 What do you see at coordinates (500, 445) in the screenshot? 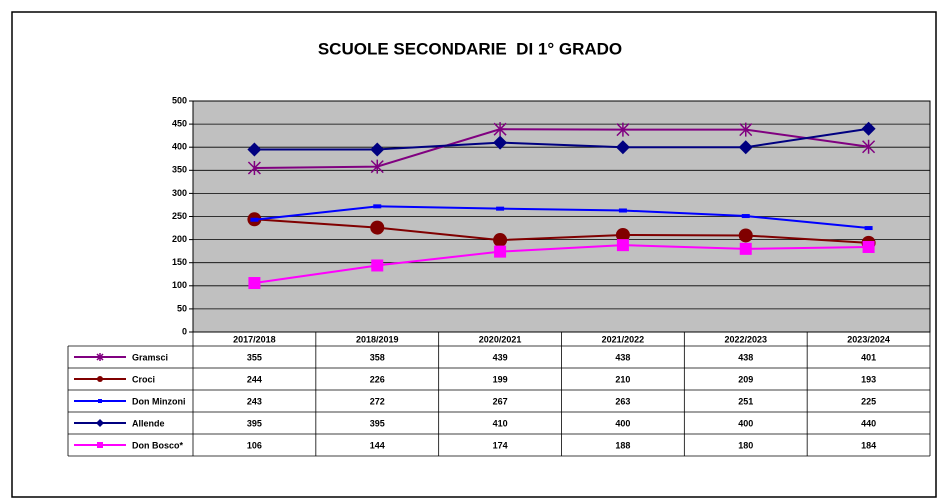
I see `table-value: 174` at bounding box center [500, 445].